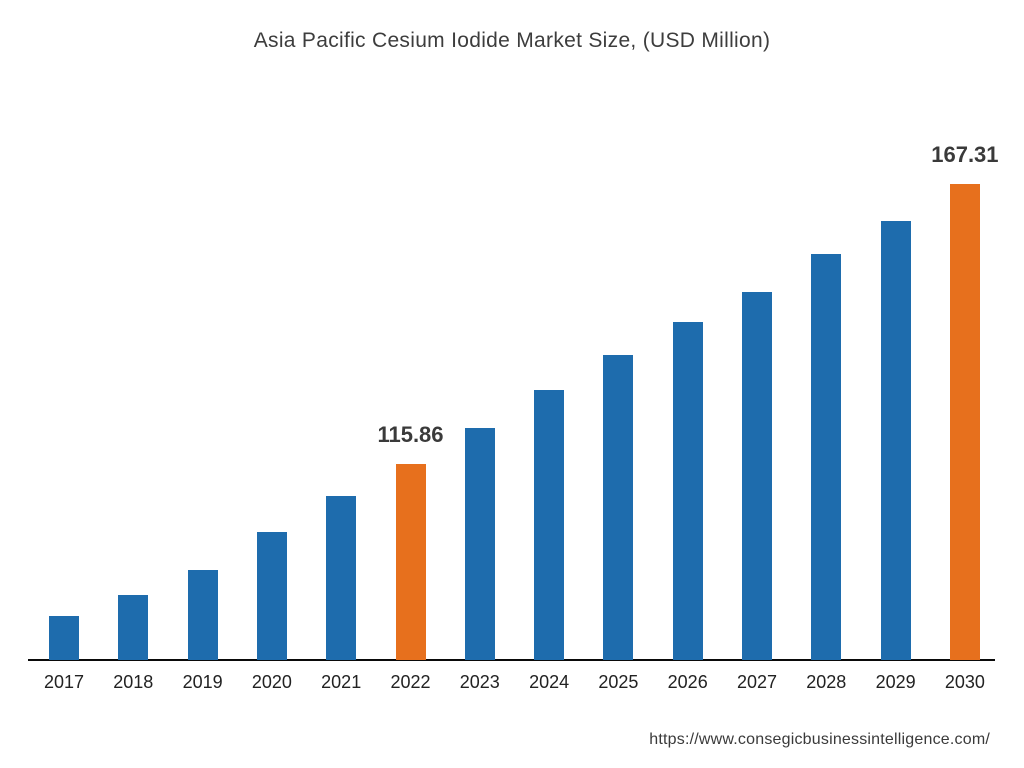  Describe the element at coordinates (479, 544) in the screenshot. I see `bar-2023` at that location.